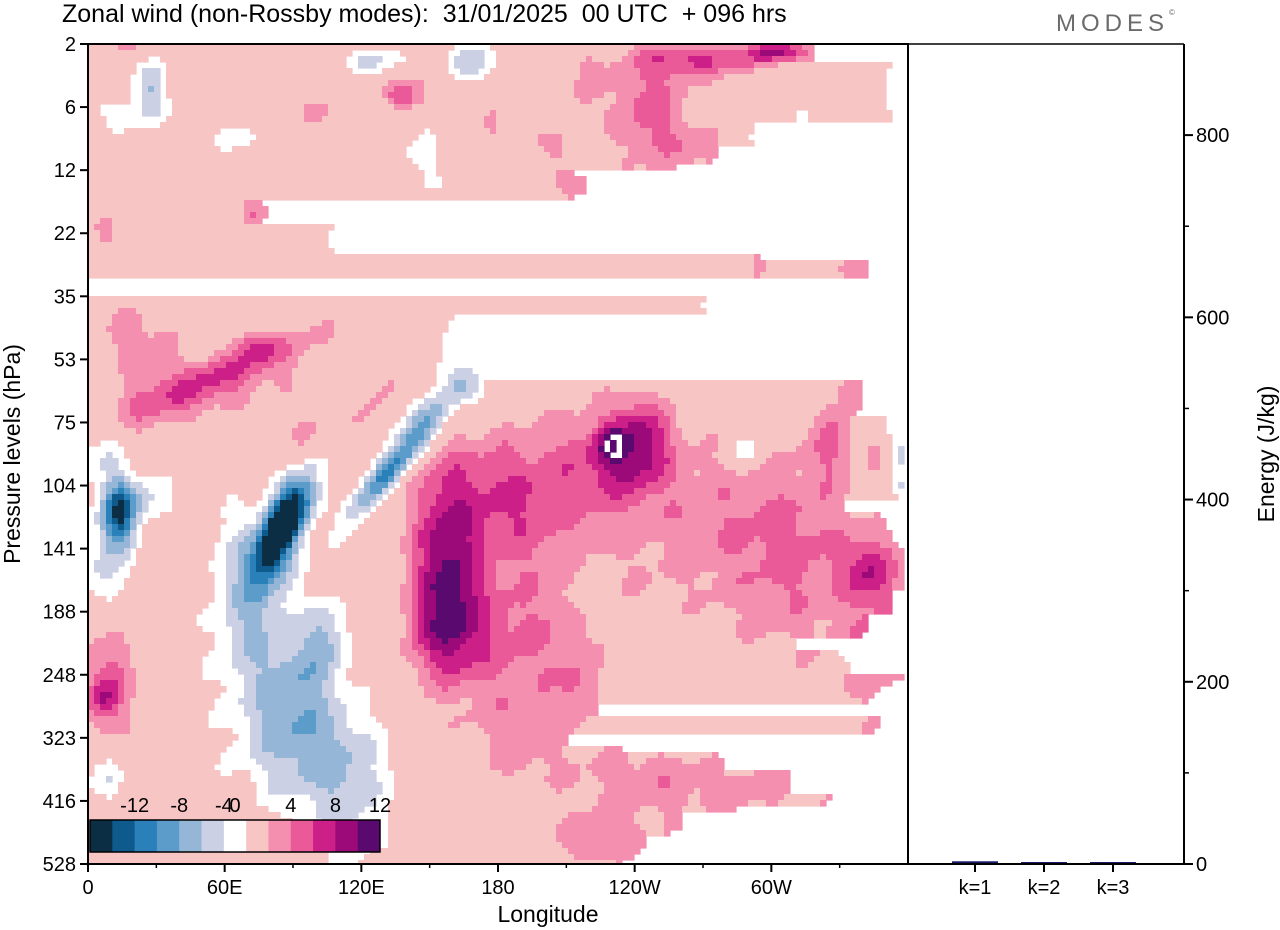 The width and height of the screenshot is (1280, 930). Describe the element at coordinates (1113, 23) in the screenshot. I see `logo-text: MODES` at that location.